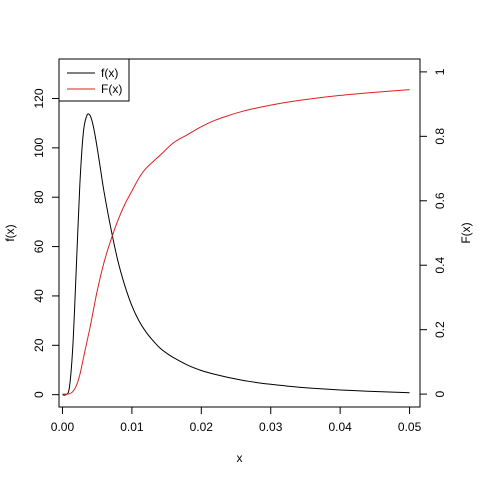  What do you see at coordinates (39, 247) in the screenshot?
I see `y-tick-label-left: 60` at bounding box center [39, 247].